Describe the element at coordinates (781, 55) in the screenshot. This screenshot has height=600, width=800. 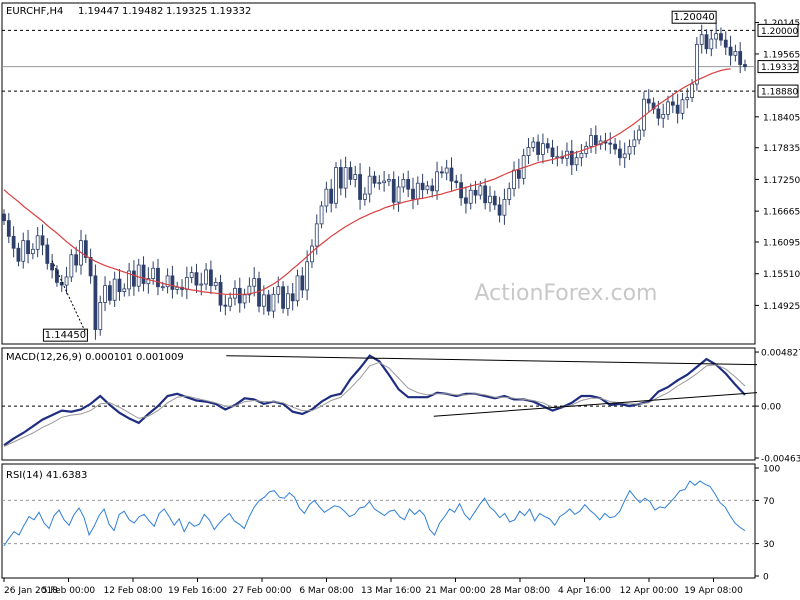
I see `price-tick-label: 1.19565` at that location.